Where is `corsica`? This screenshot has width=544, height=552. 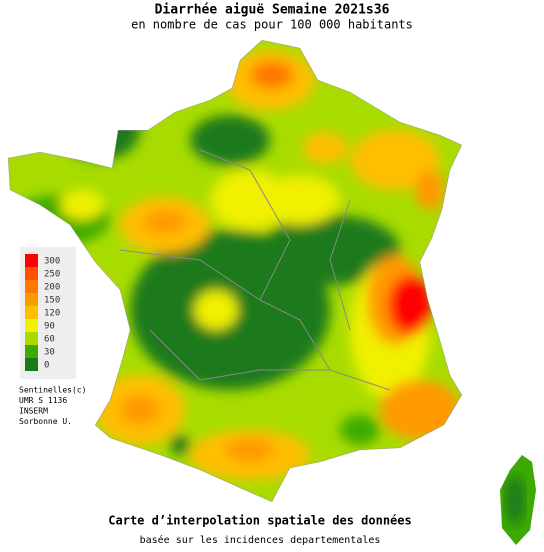
corsica is located at coordinates (518, 500).